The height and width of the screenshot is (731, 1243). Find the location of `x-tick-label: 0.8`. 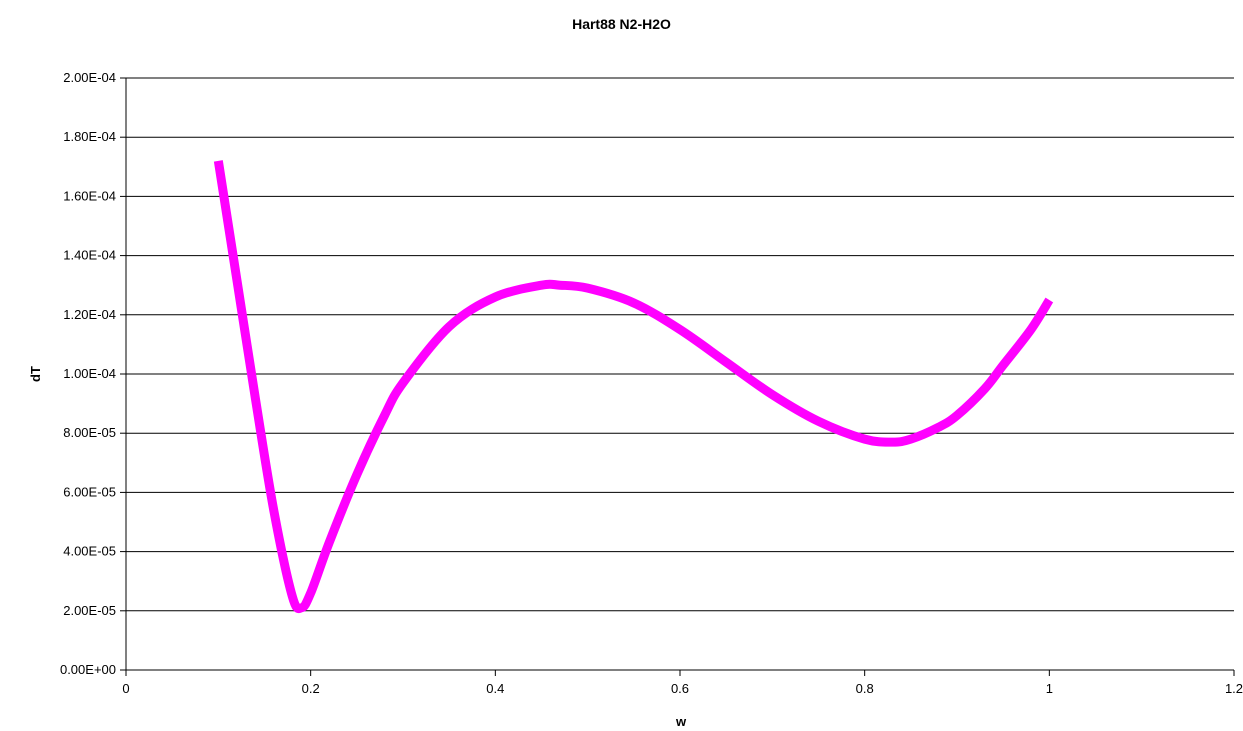

x-tick-label: 0.8 is located at coordinates (865, 688).